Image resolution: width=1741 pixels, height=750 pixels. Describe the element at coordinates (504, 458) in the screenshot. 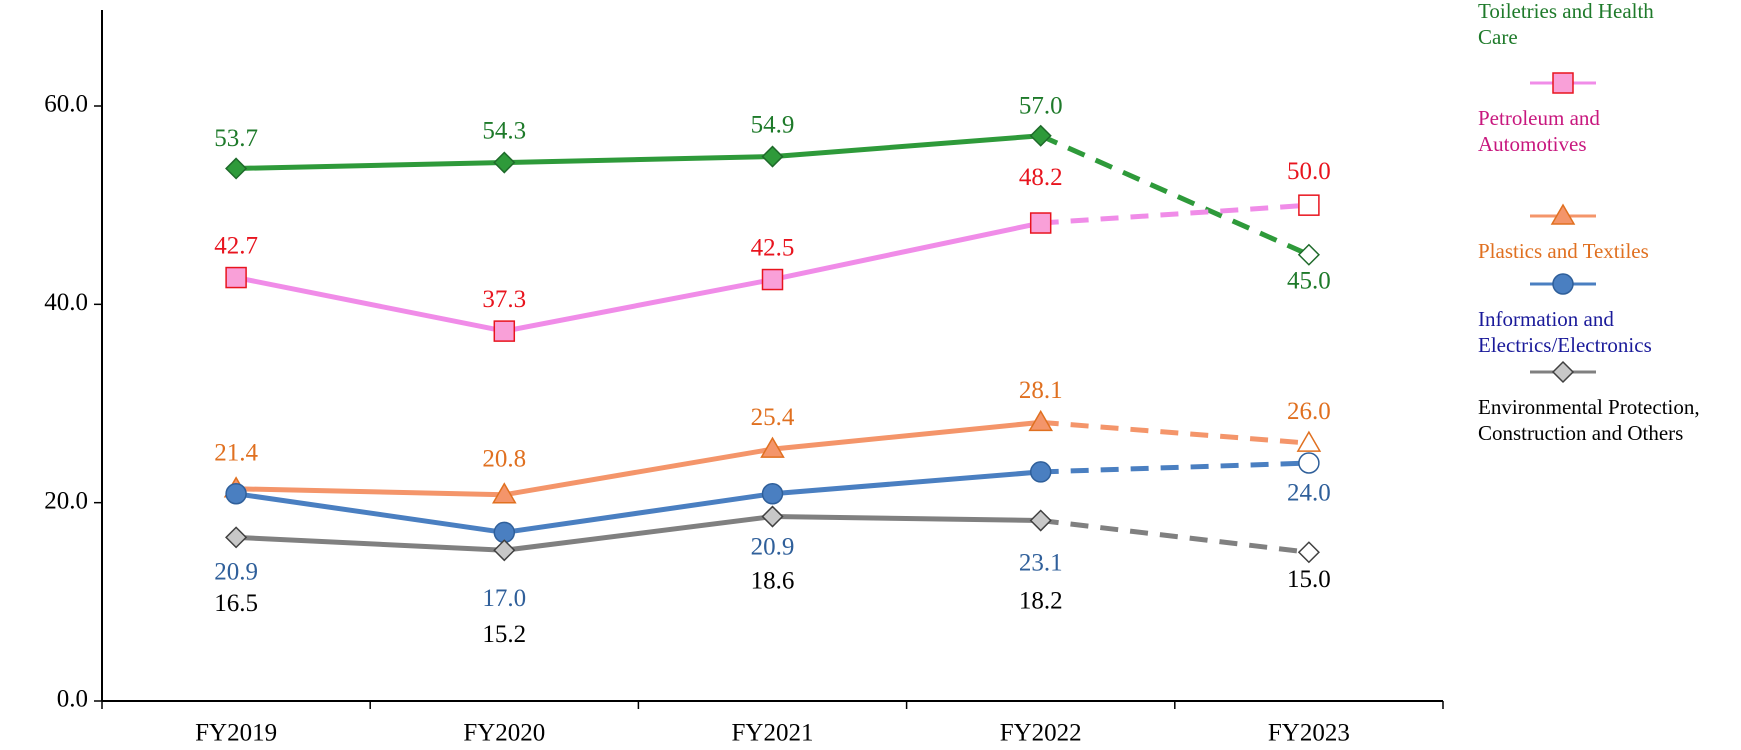

I see `data-label: 20.8` at that location.